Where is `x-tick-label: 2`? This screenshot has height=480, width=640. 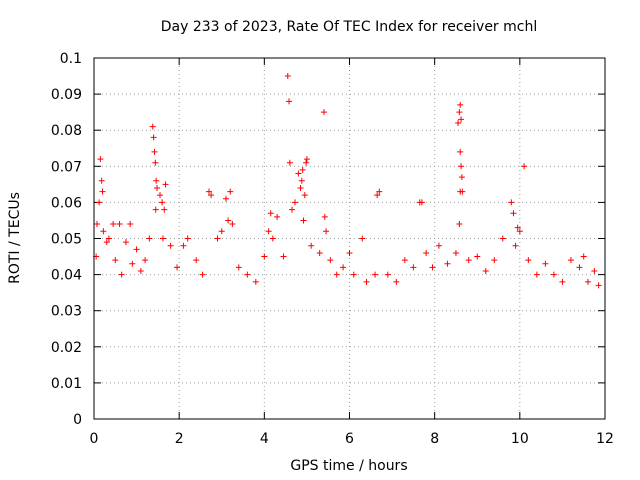 x-tick-label: 2 is located at coordinates (179, 439).